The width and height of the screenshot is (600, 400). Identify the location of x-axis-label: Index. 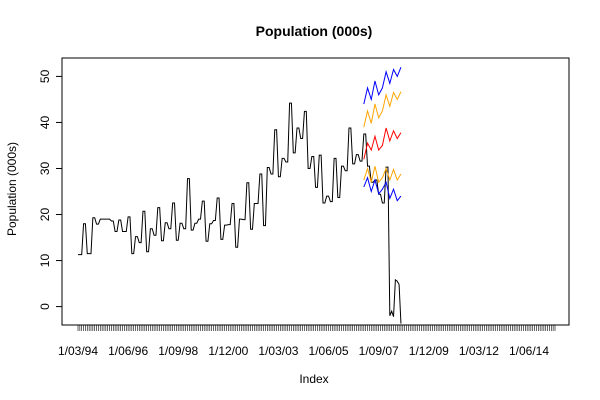
(313, 379).